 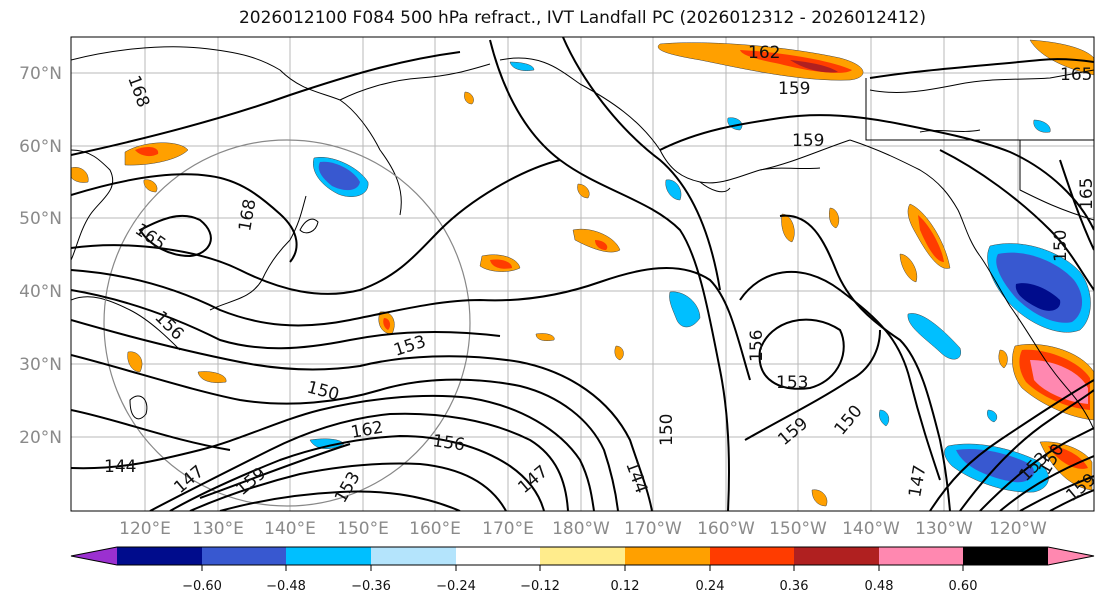 What do you see at coordinates (218, 529) in the screenshot?
I see `lon-label: 130°E` at bounding box center [218, 529].